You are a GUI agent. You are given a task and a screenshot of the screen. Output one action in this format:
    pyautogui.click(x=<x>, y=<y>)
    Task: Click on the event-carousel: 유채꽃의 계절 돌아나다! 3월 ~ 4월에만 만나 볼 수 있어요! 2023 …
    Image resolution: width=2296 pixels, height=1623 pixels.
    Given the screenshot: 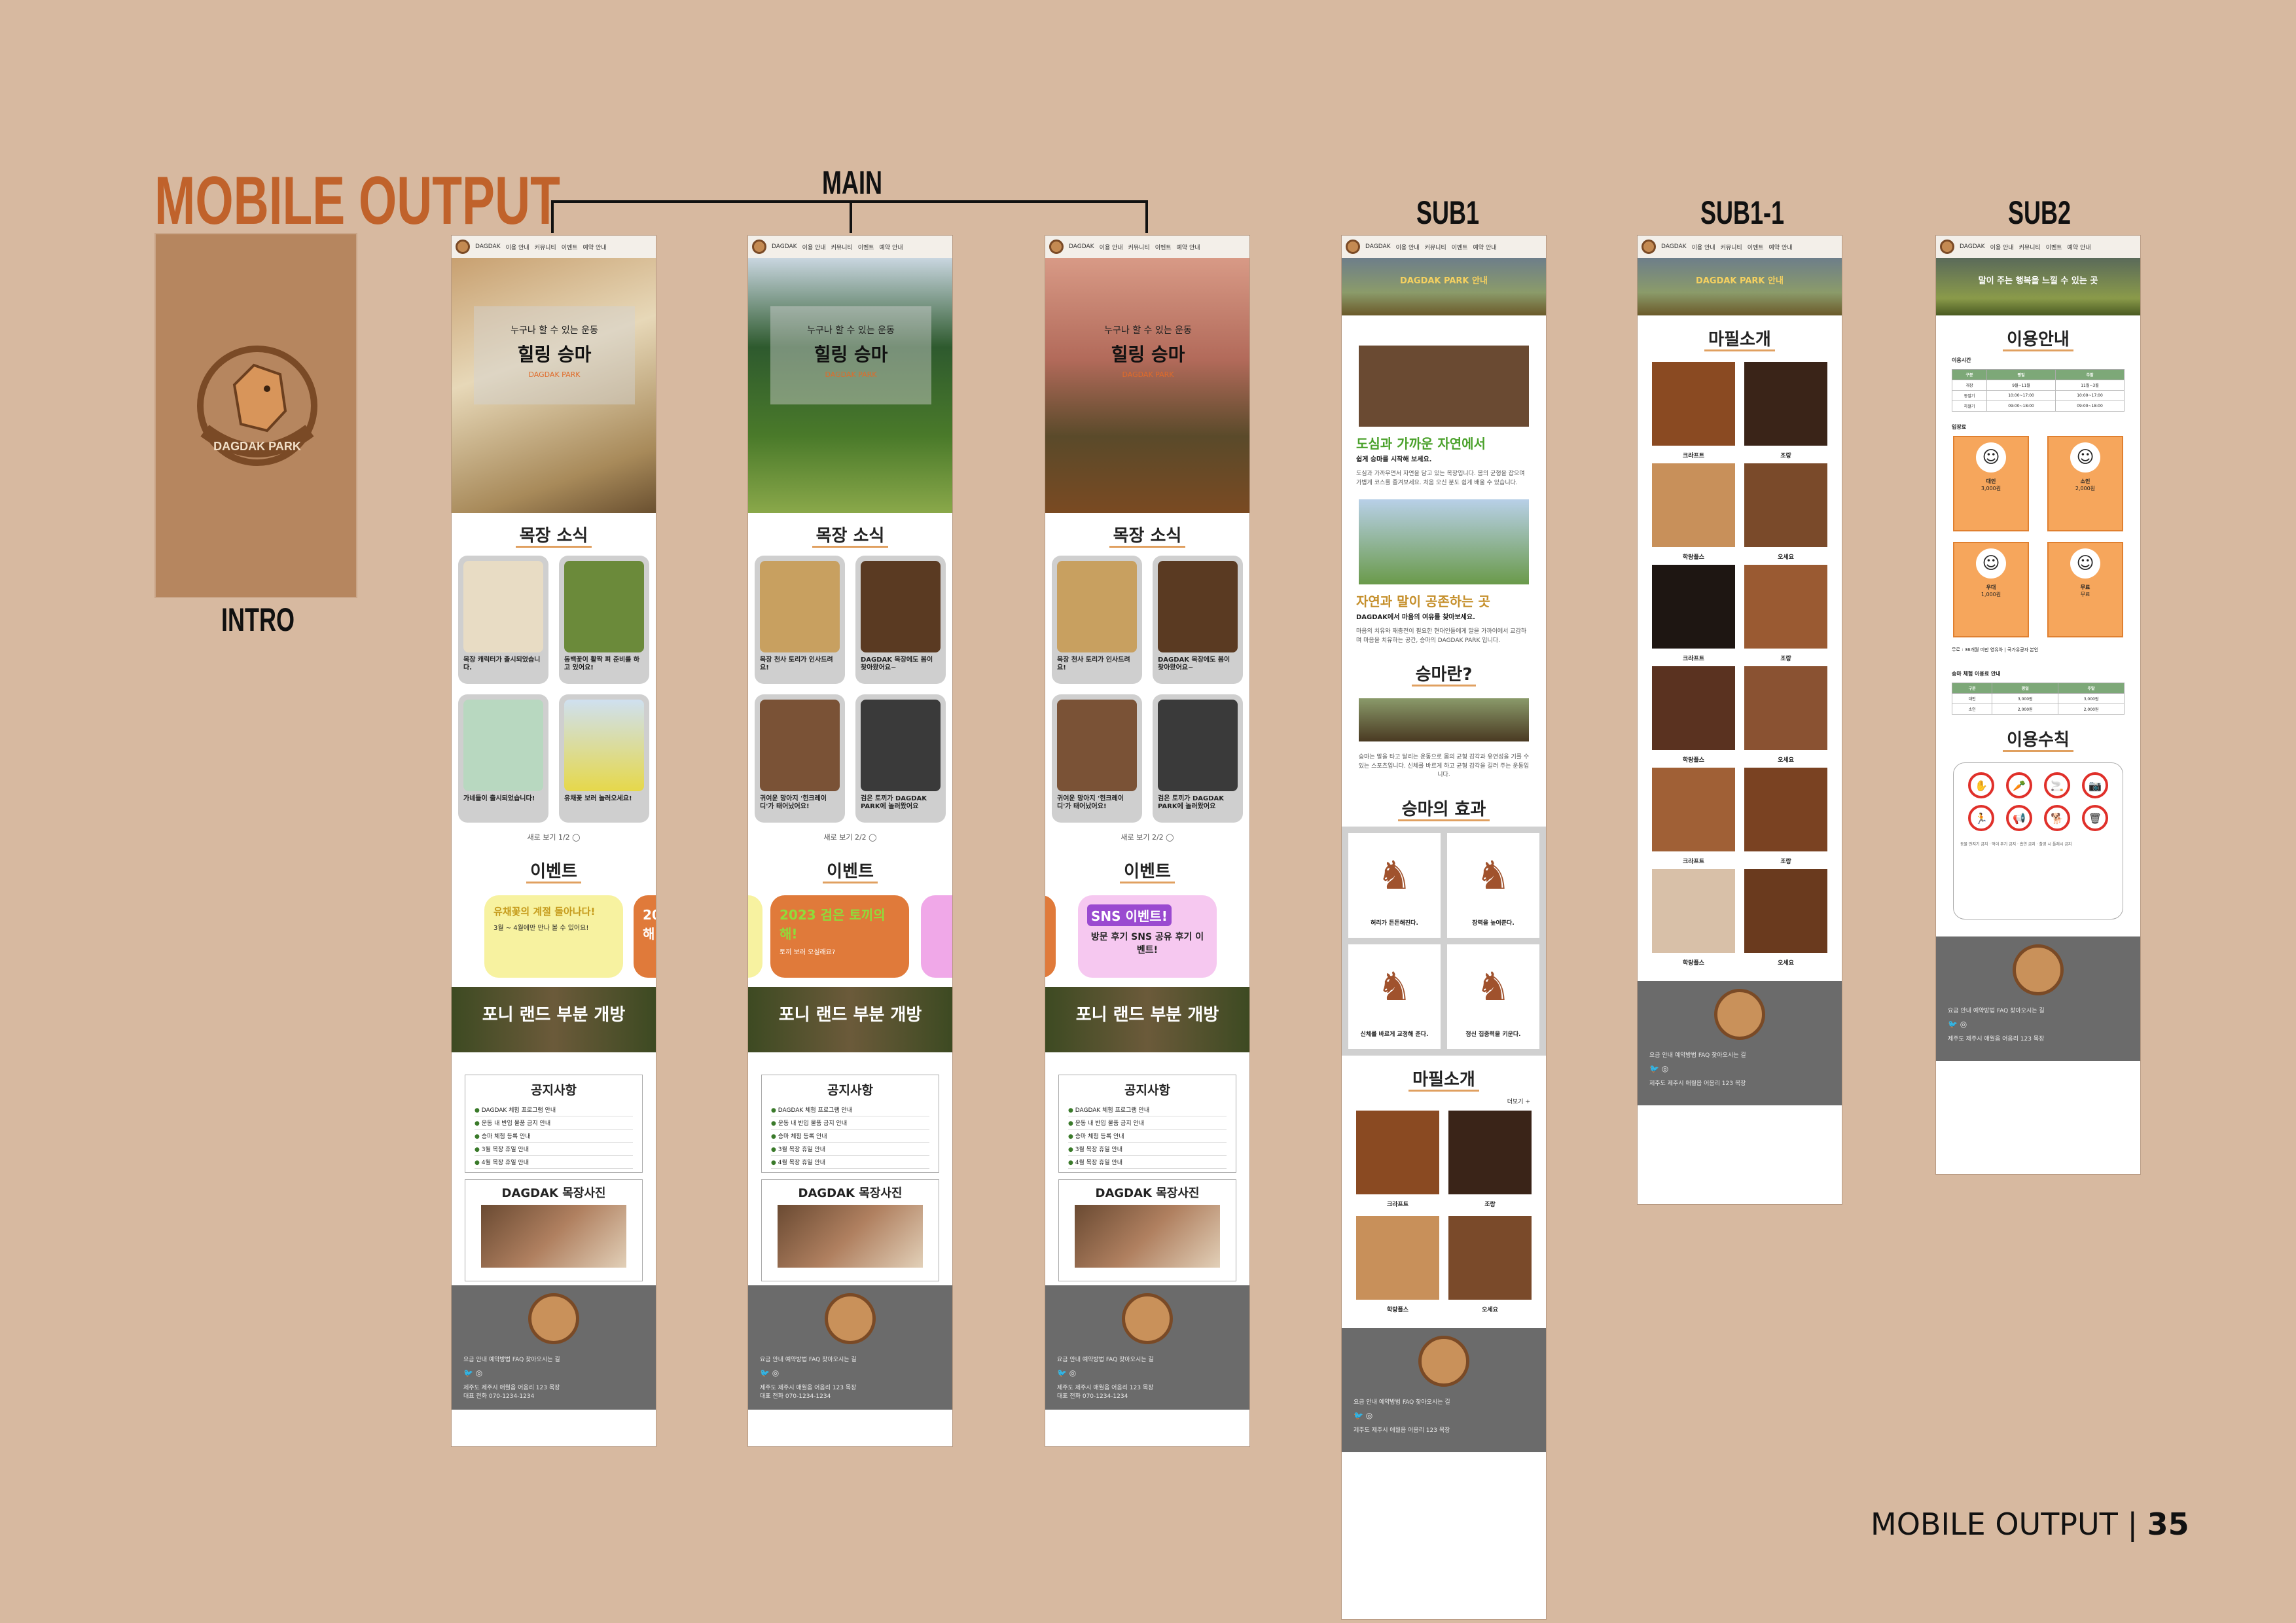 What is the action you would take?
    pyautogui.click(x=554, y=938)
    